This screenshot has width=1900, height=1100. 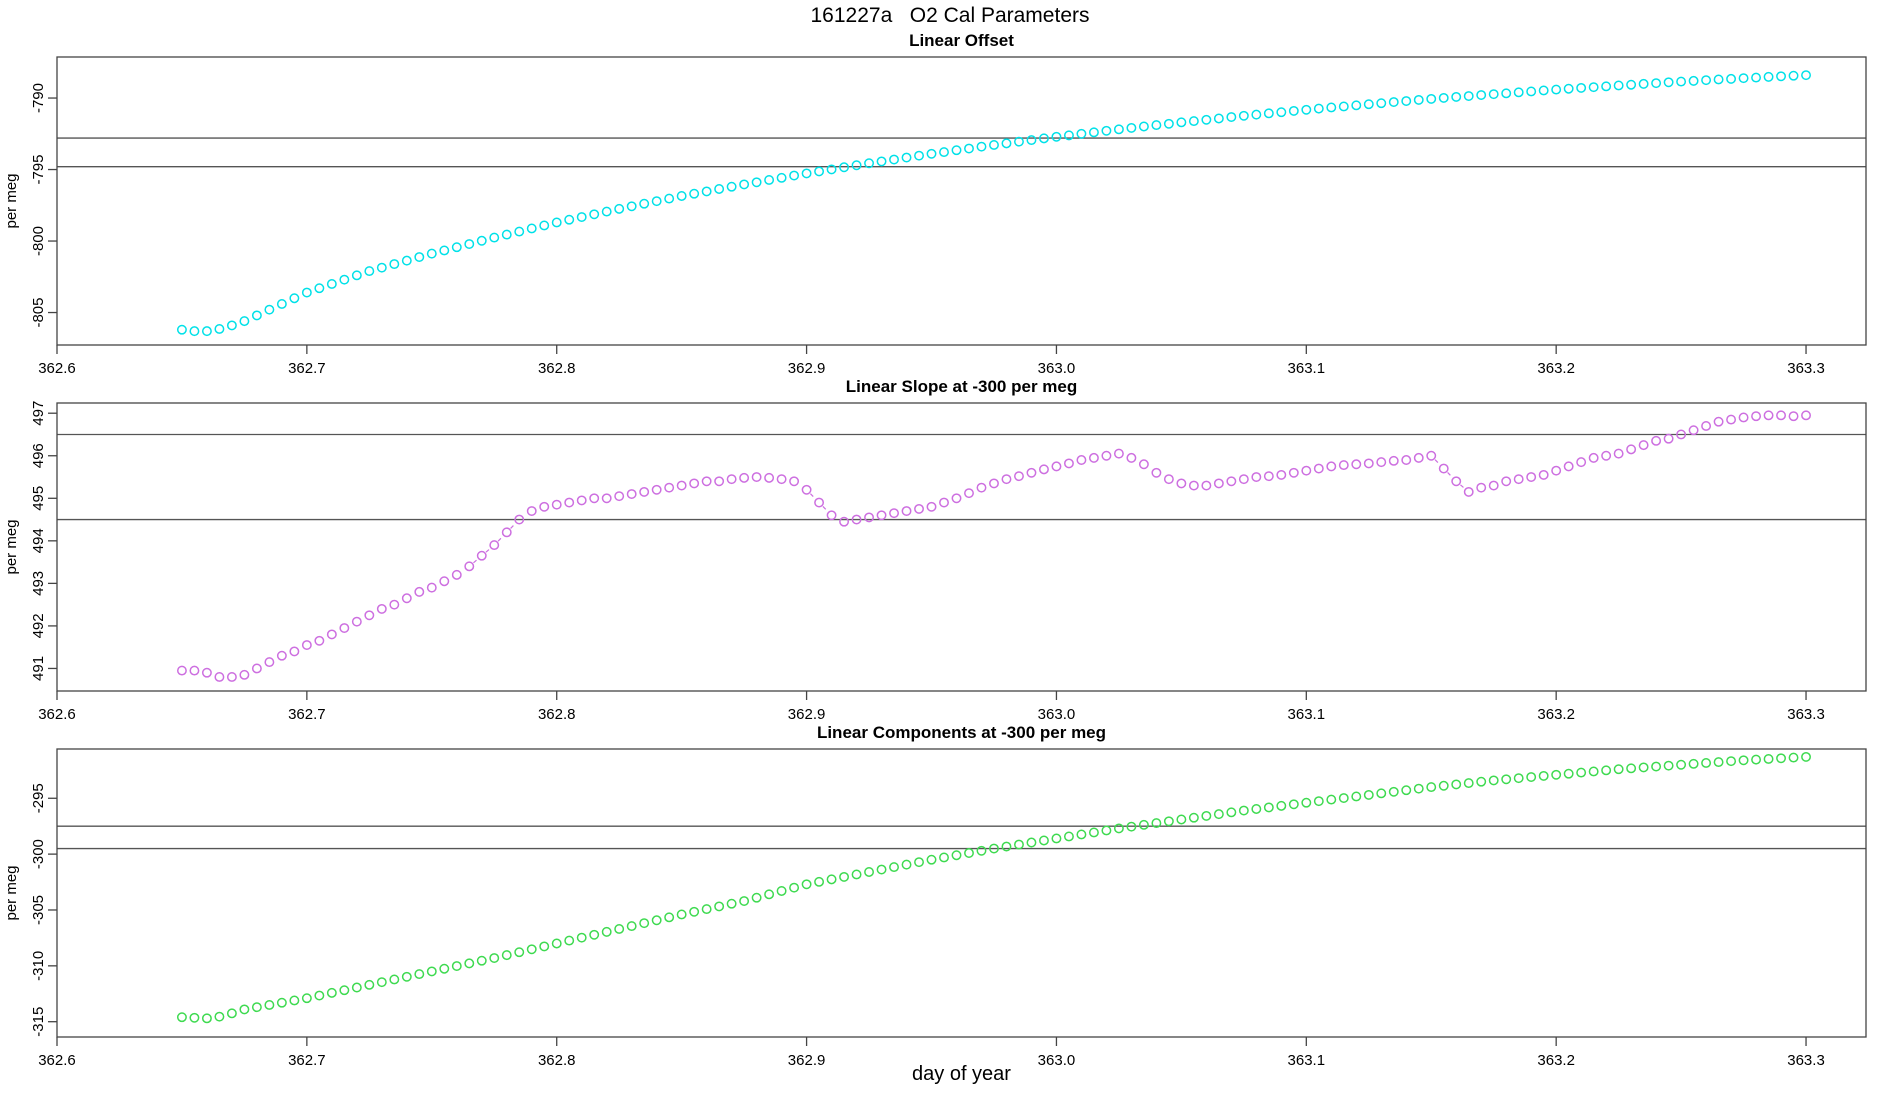 What do you see at coordinates (57, 1060) in the screenshot?
I see `x-tick-label: 362.6` at bounding box center [57, 1060].